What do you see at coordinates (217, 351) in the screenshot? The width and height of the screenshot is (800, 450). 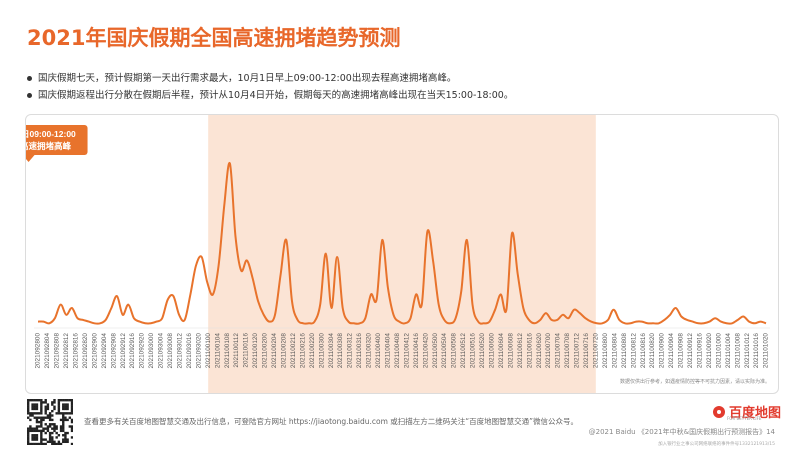 I see `x-tick-label: 2021100104` at bounding box center [217, 351].